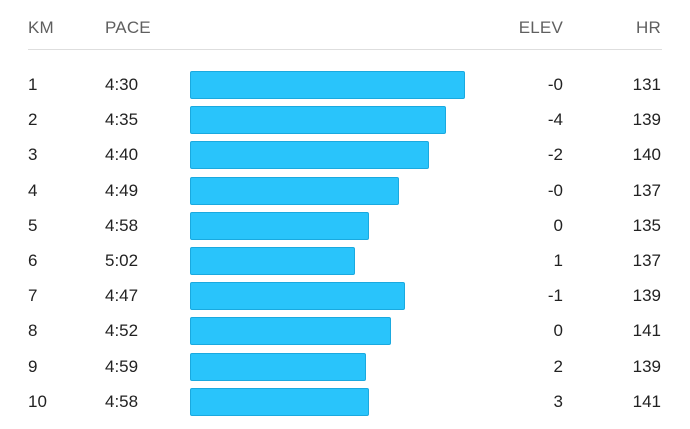 The image size is (690, 429). What do you see at coordinates (122, 260) in the screenshot?
I see `split-pace: 5:02` at bounding box center [122, 260].